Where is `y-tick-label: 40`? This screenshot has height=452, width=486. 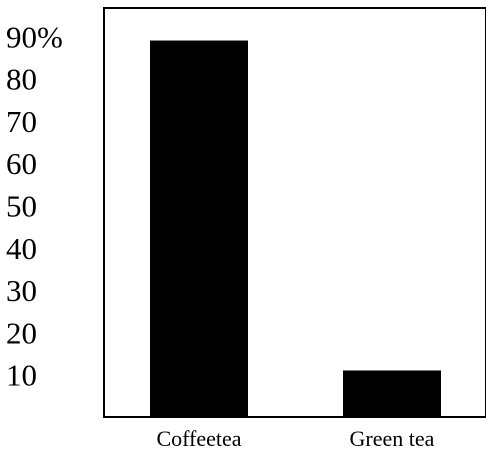
y-tick-label: 40 is located at coordinates (21, 248).